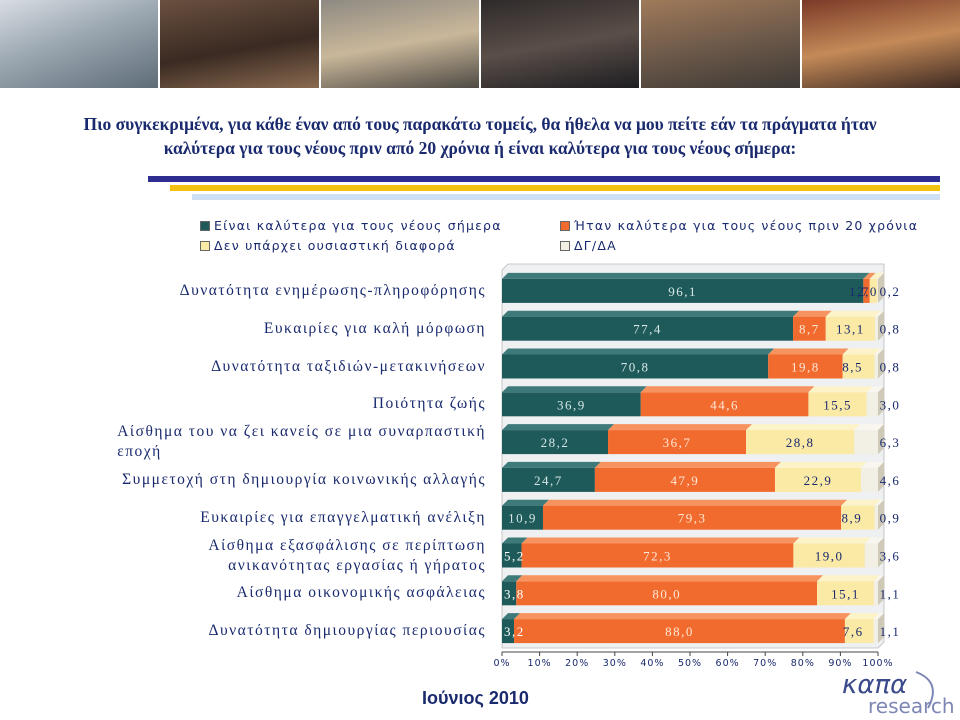 This screenshot has width=960, height=720. Describe the element at coordinates (890, 329) in the screenshot. I see `data-label-dk: 0,8` at that location.